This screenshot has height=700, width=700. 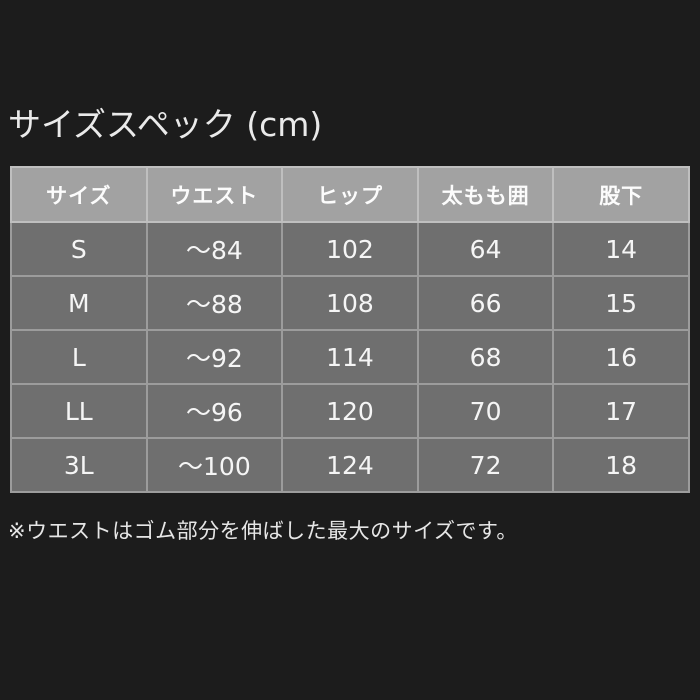 What do you see at coordinates (485, 411) in the screenshot?
I see `thigh-cell: 70` at bounding box center [485, 411].